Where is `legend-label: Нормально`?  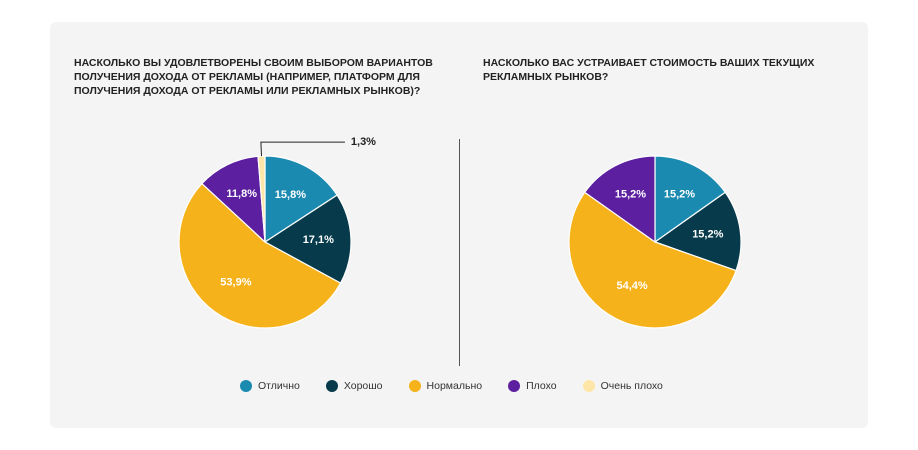
legend-label: Нормально is located at coordinates (454, 386).